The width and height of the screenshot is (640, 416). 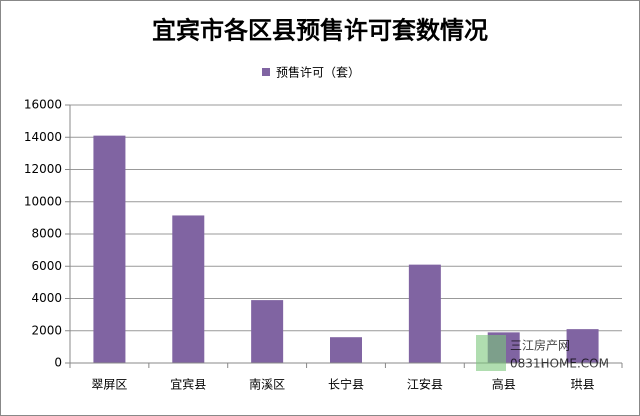 I want to click on y-tick-label: 8000, so click(x=46, y=234).